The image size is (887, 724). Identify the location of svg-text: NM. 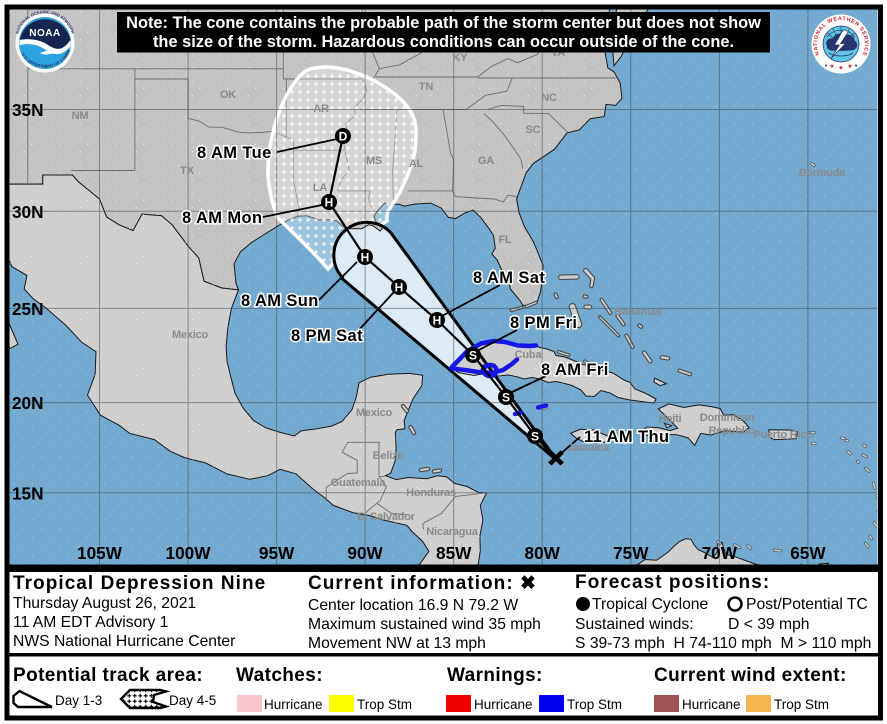
(80, 116).